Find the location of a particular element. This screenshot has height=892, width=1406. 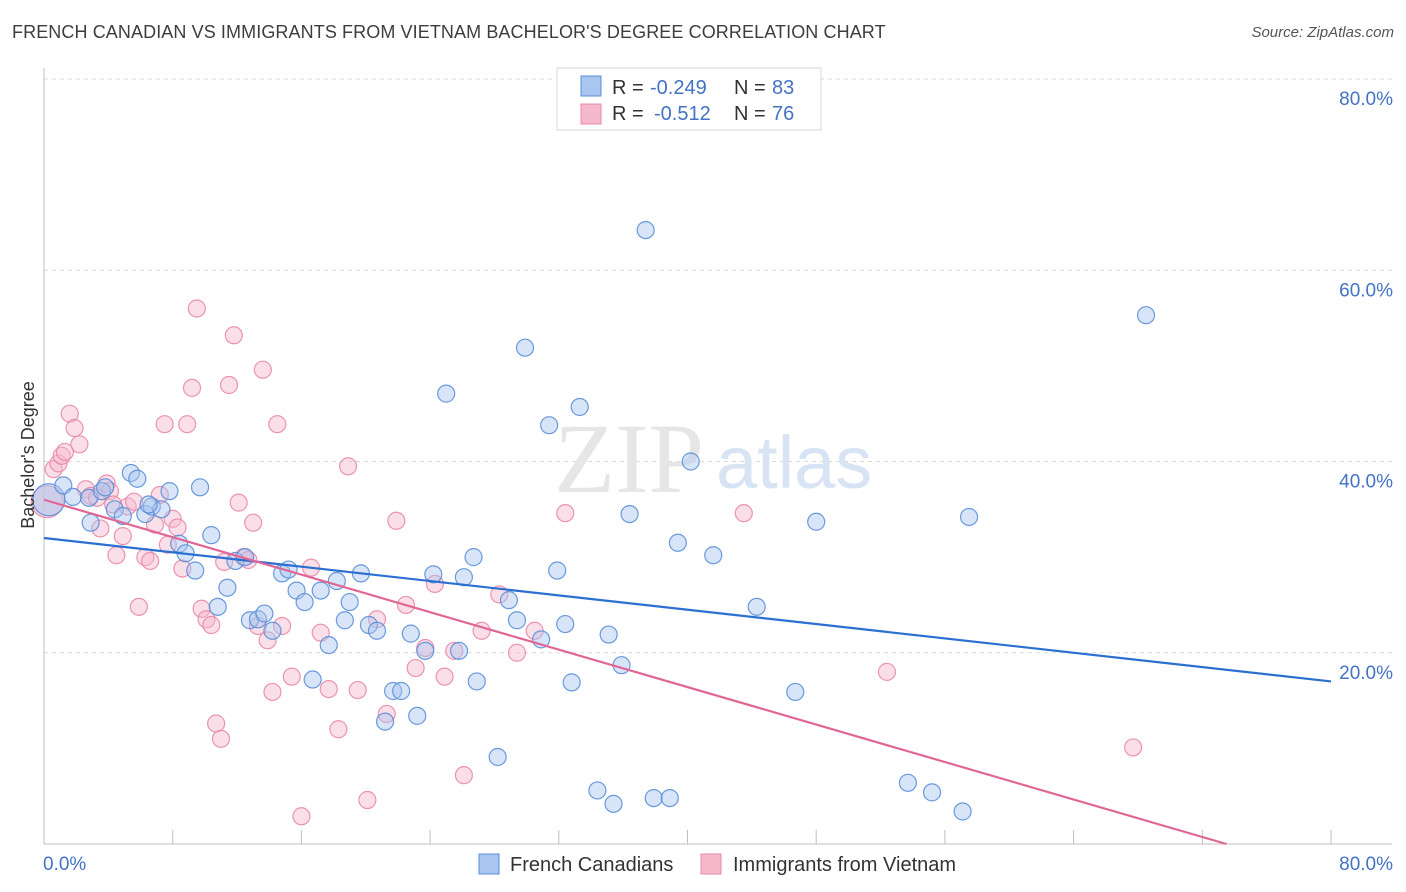

legend-n-label-1: N = is located at coordinates (750, 88).